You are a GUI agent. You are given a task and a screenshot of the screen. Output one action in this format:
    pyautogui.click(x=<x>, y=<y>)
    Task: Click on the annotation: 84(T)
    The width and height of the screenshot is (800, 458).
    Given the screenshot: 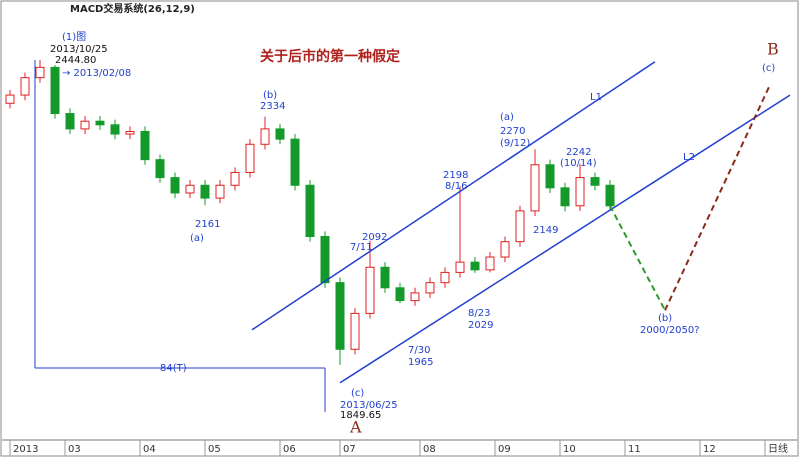 What is the action you would take?
    pyautogui.click(x=173, y=368)
    